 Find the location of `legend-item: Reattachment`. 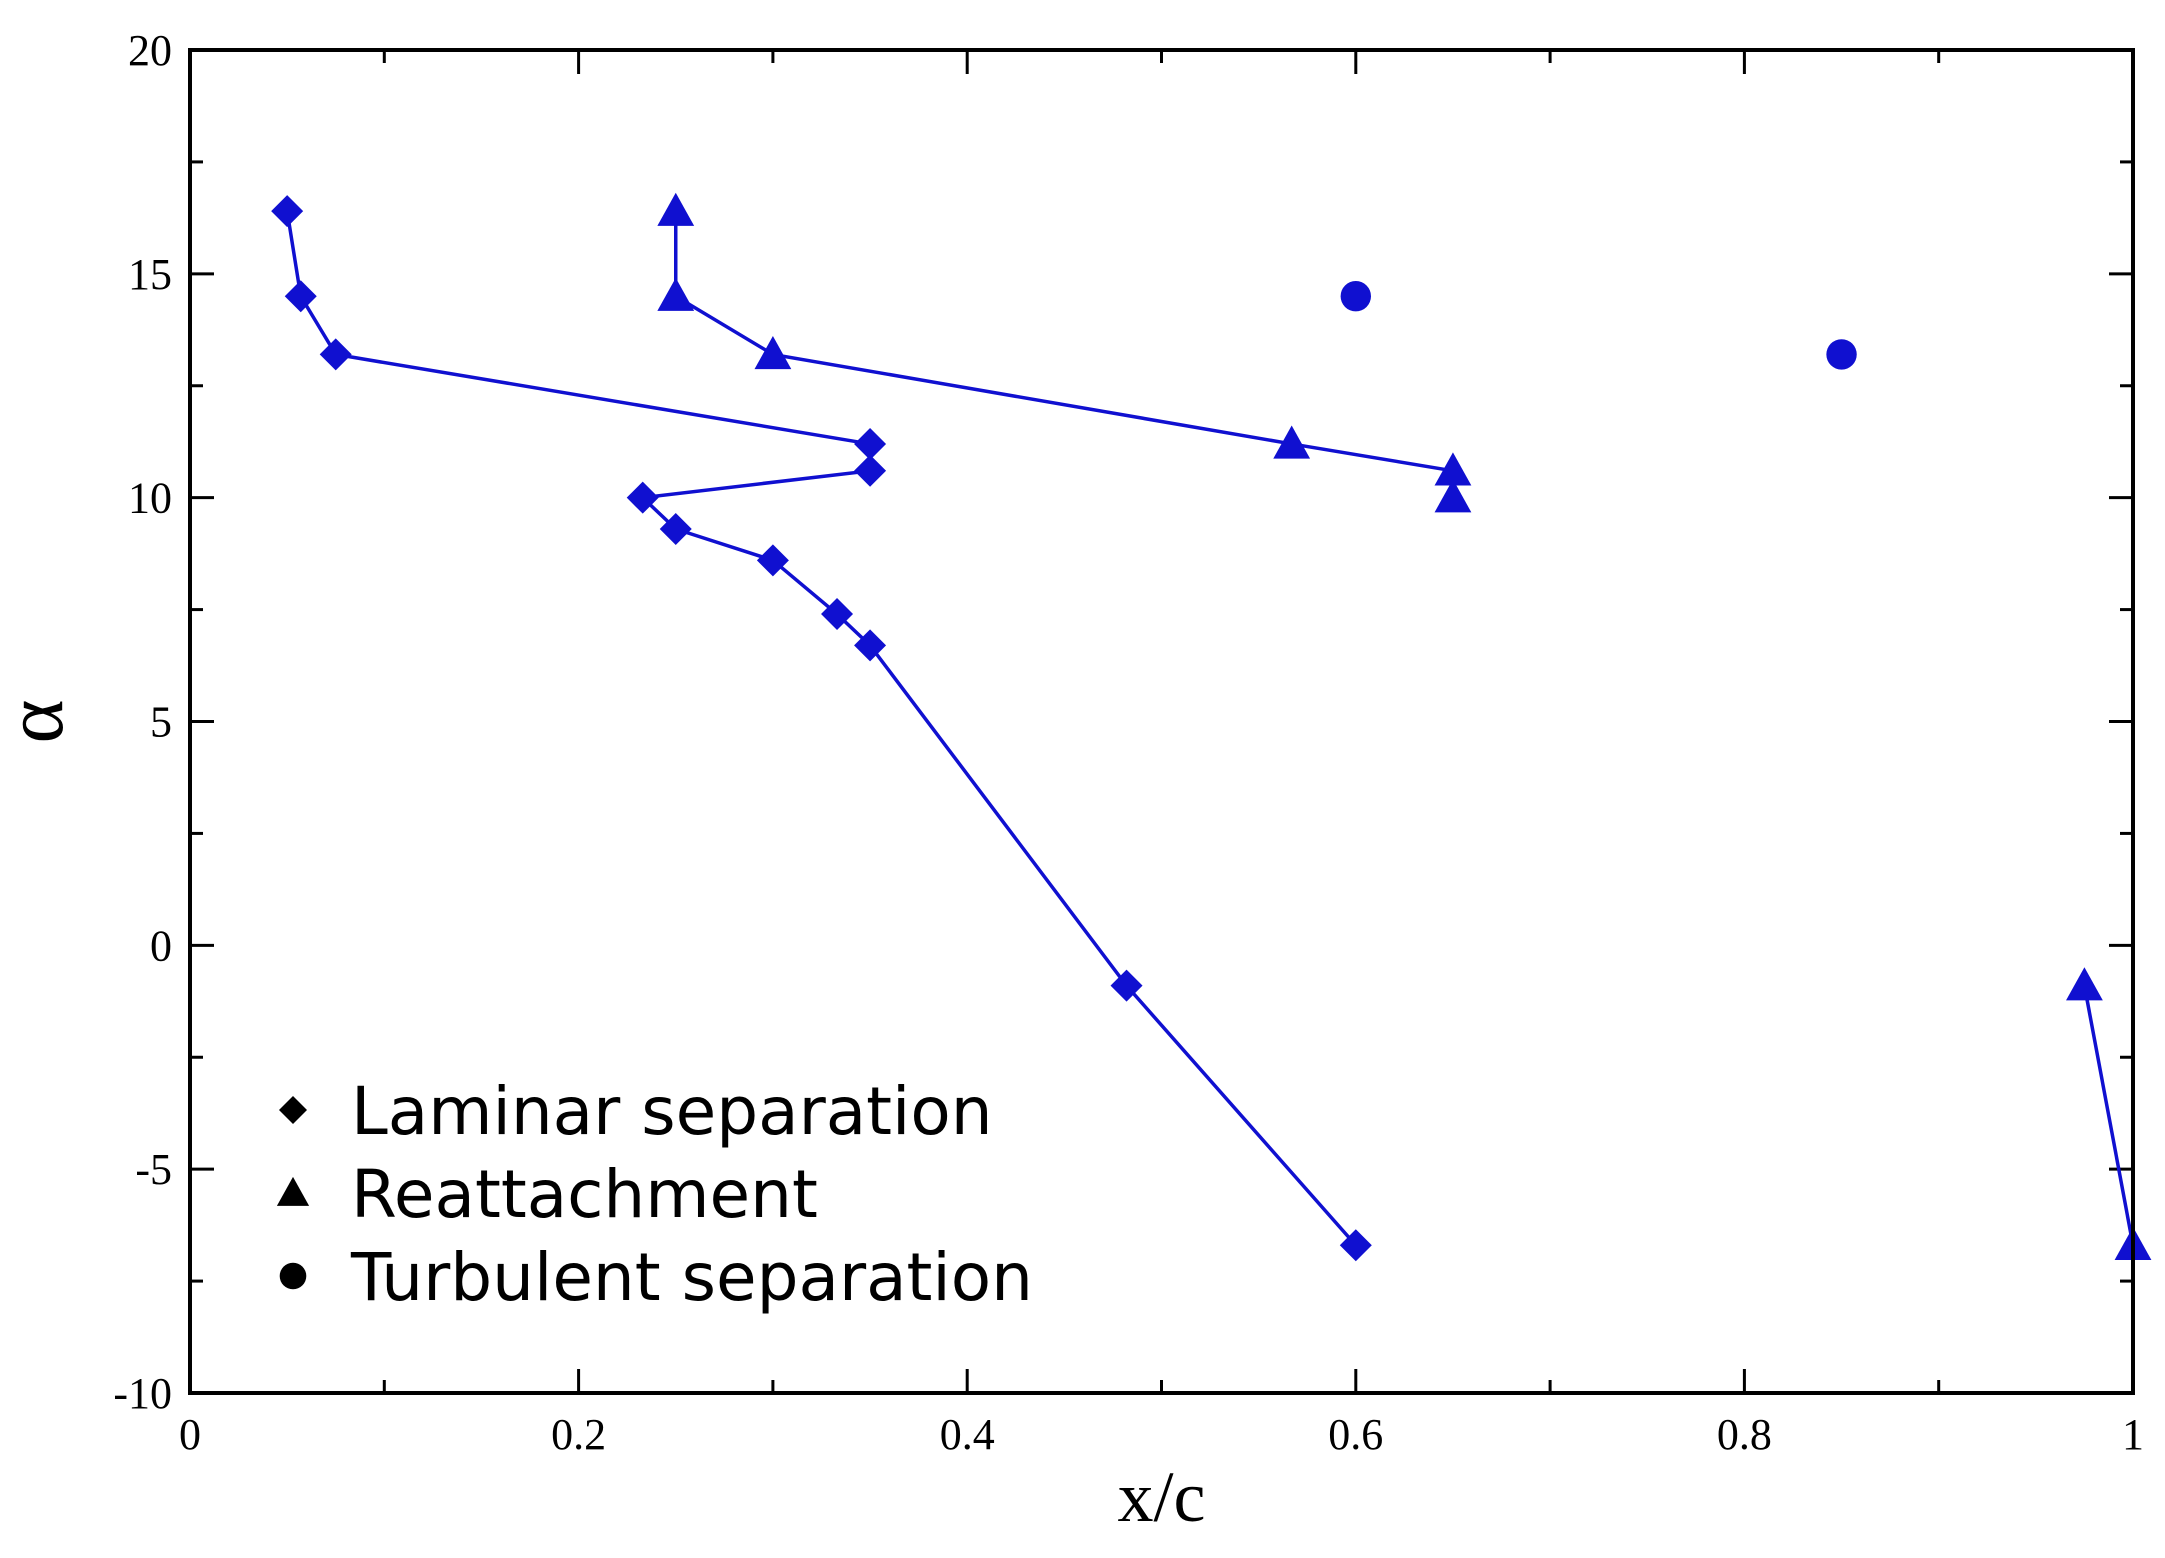

legend-item: Reattachment is located at coordinates (547, 1194).